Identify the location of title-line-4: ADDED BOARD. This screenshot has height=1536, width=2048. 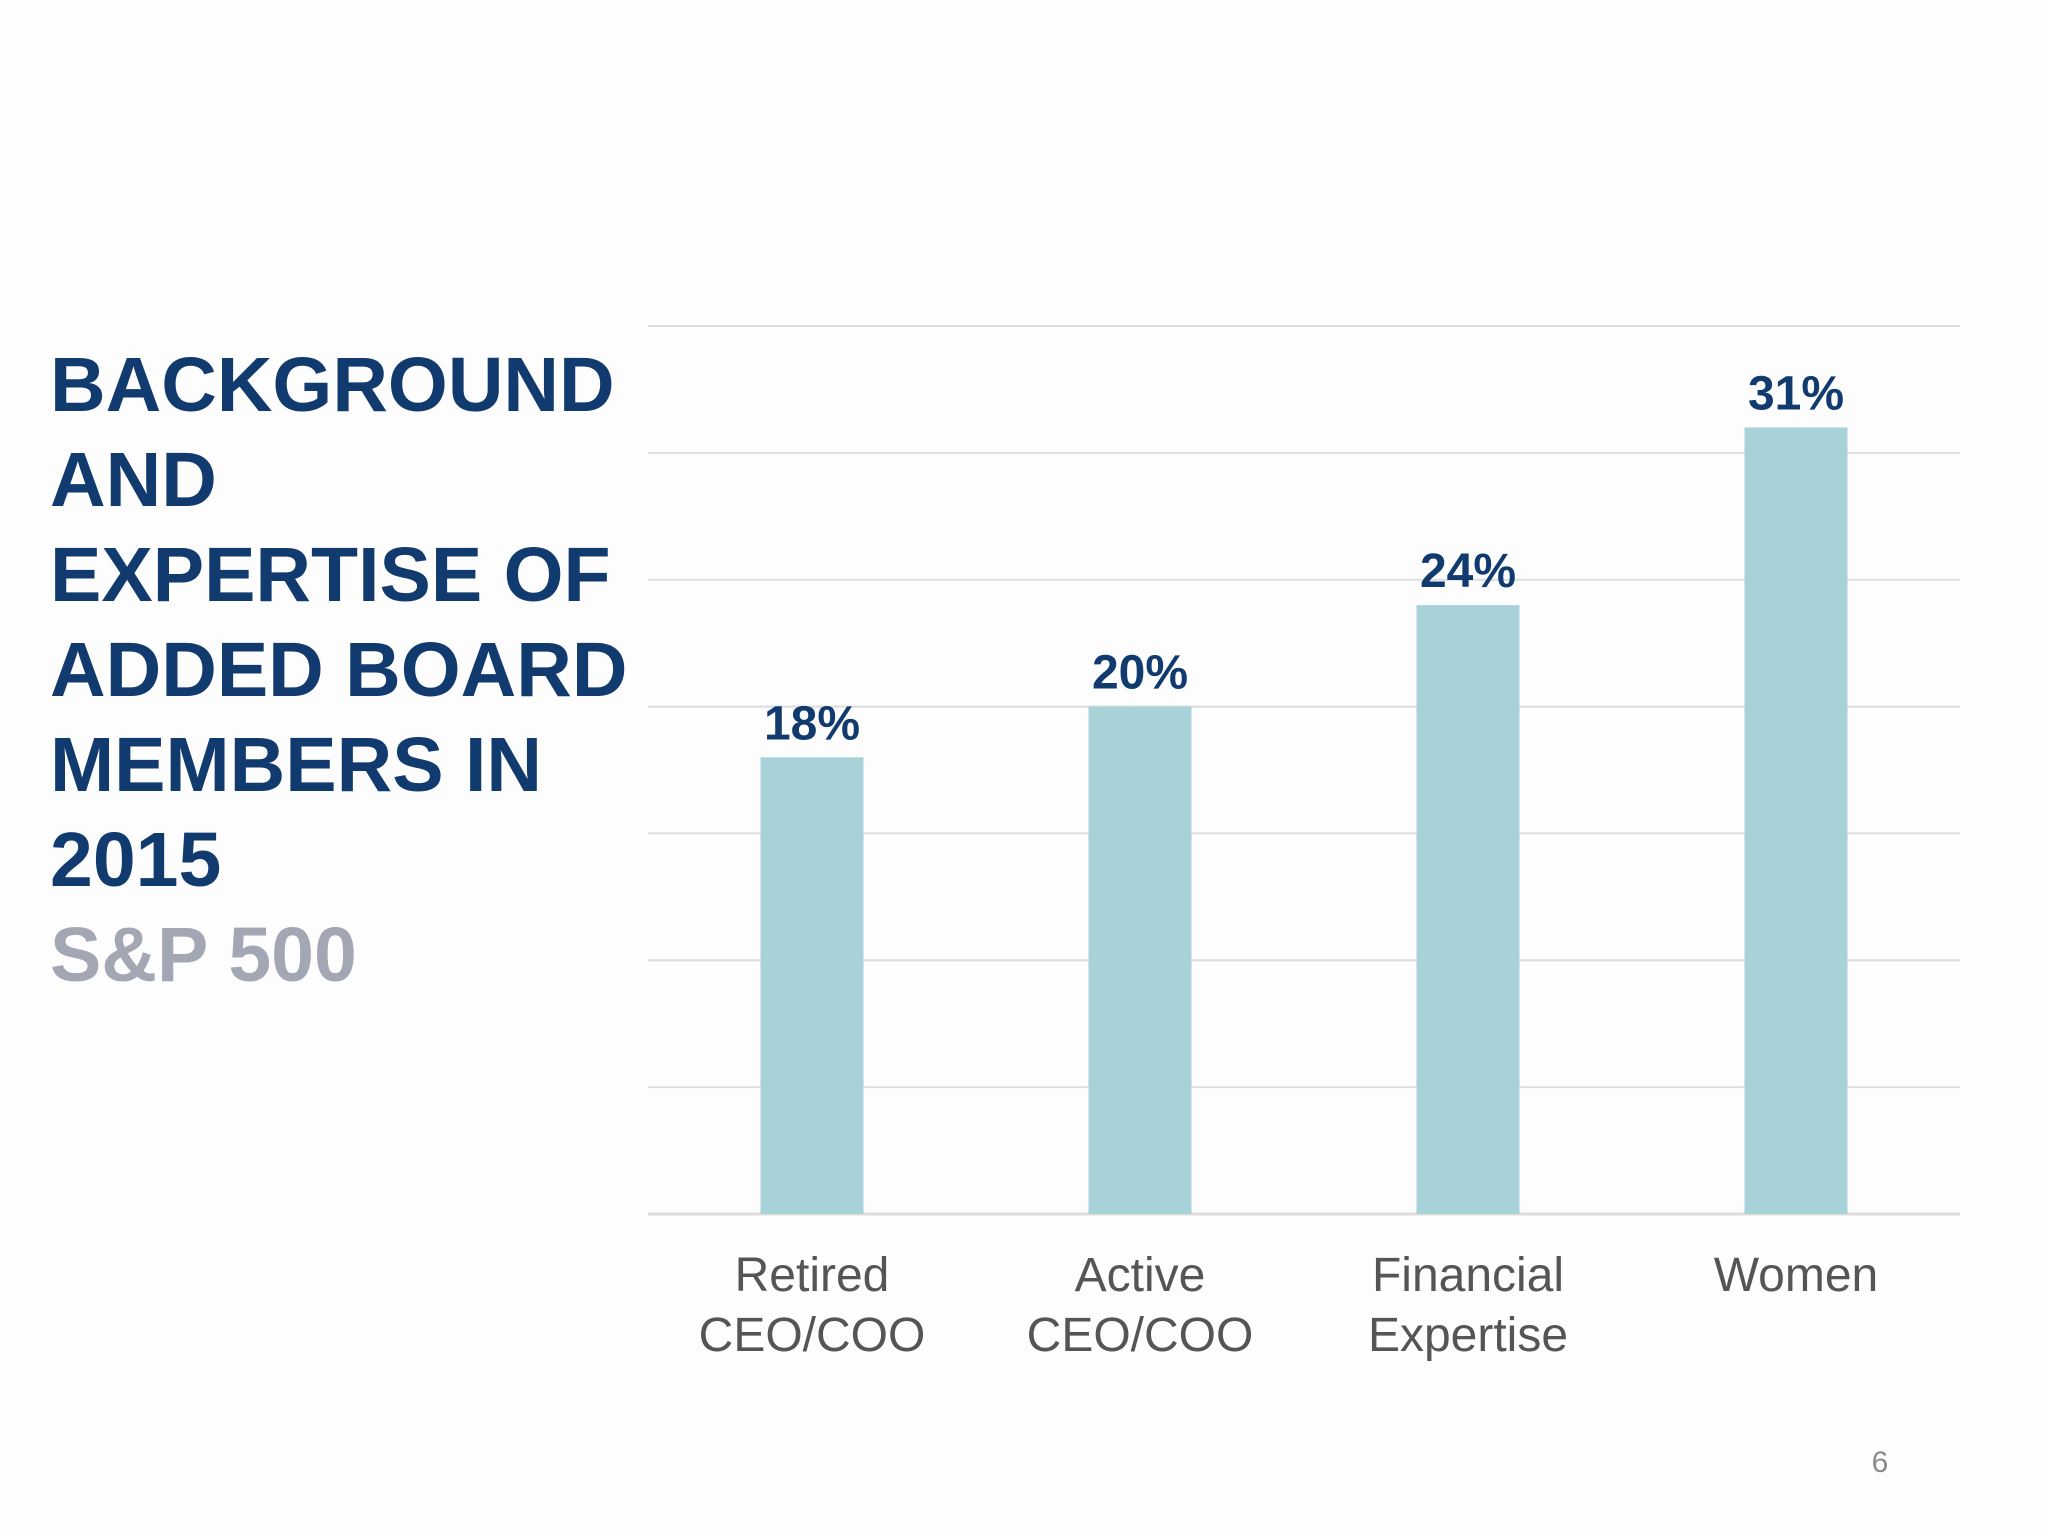
(339, 670).